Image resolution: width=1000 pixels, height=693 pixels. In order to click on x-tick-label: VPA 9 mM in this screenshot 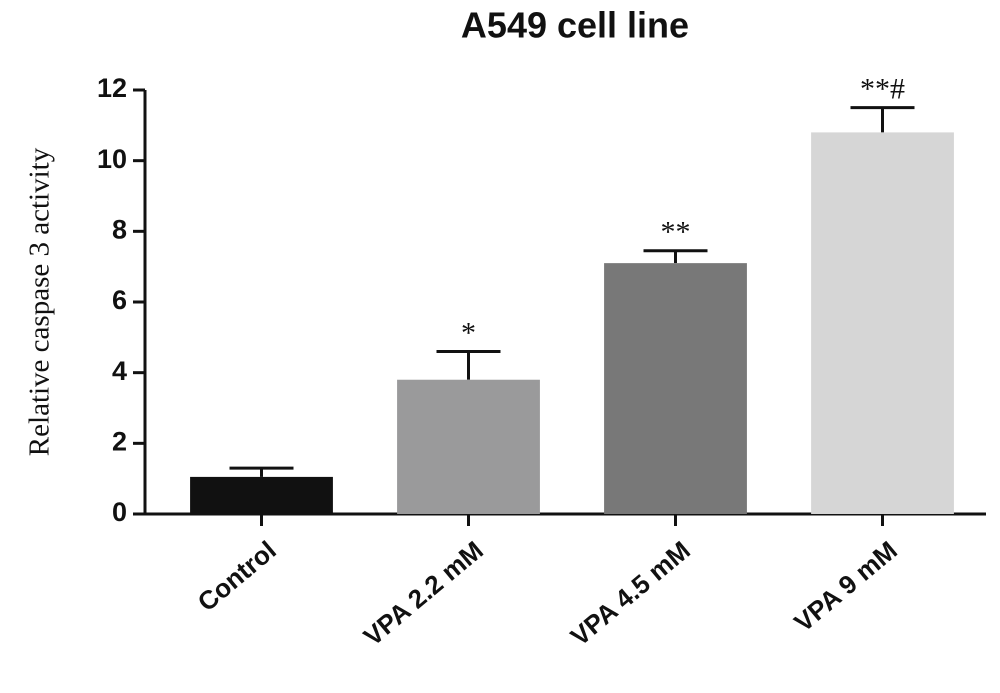, I will do `click(845, 586)`.